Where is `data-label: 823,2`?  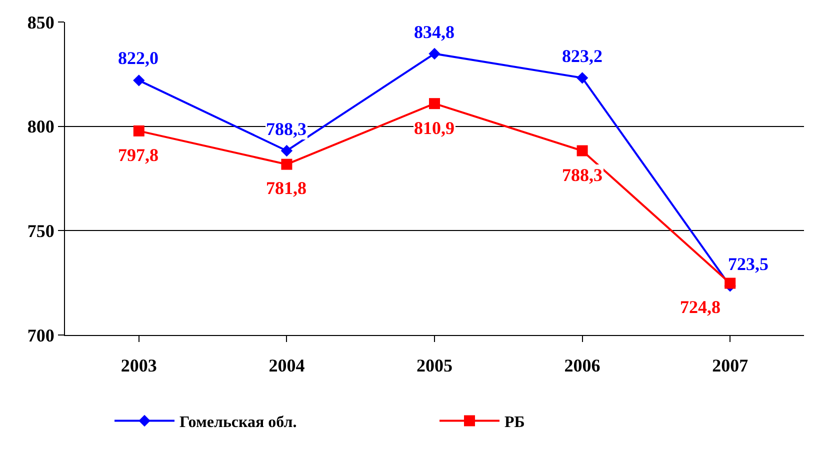 data-label: 823,2 is located at coordinates (582, 56).